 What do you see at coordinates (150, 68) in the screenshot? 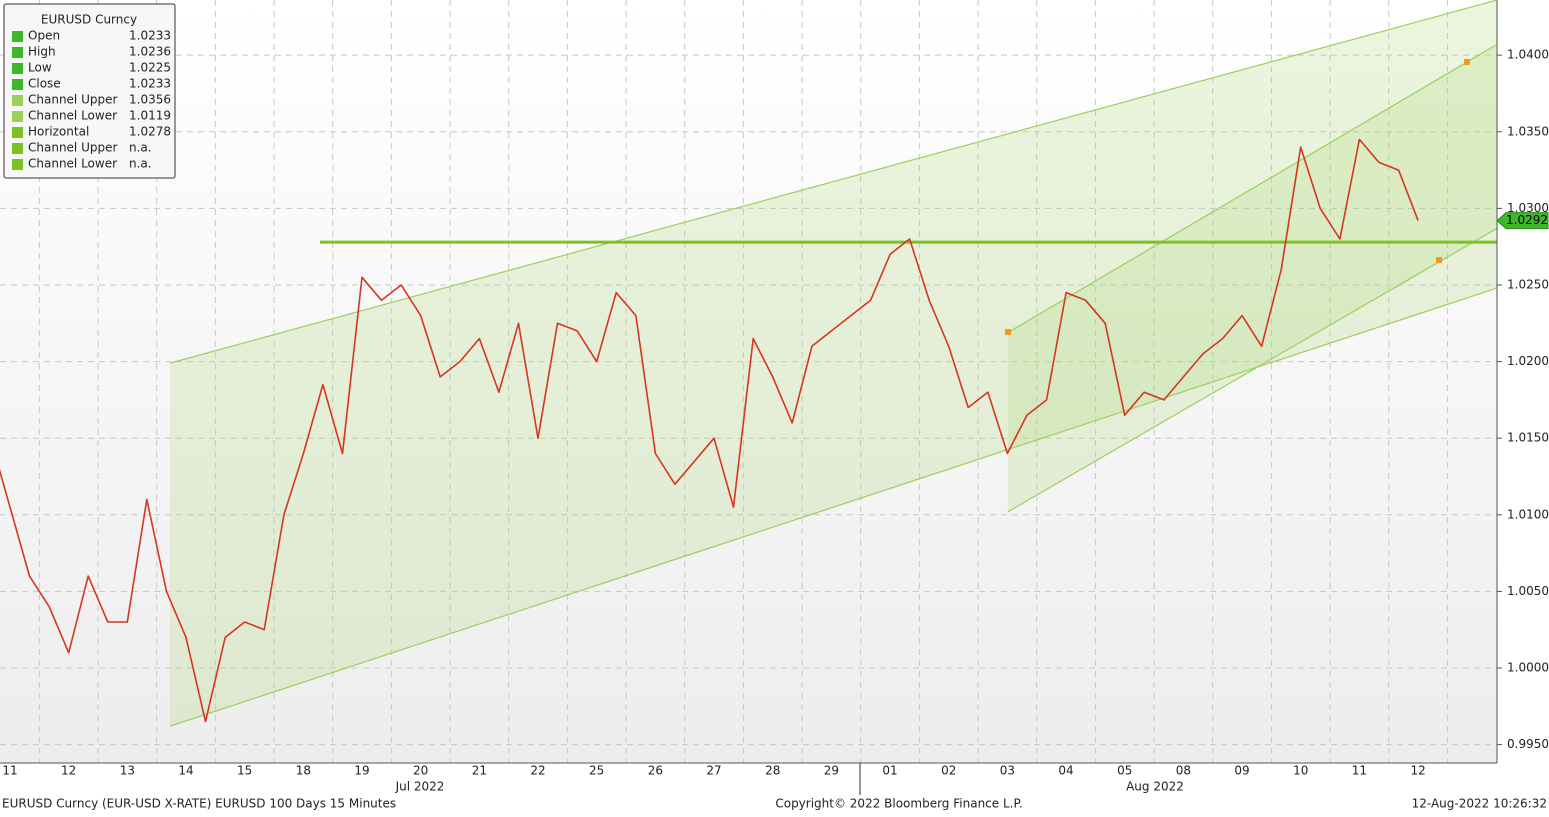
I see `legend-value: 1.0225` at bounding box center [150, 68].